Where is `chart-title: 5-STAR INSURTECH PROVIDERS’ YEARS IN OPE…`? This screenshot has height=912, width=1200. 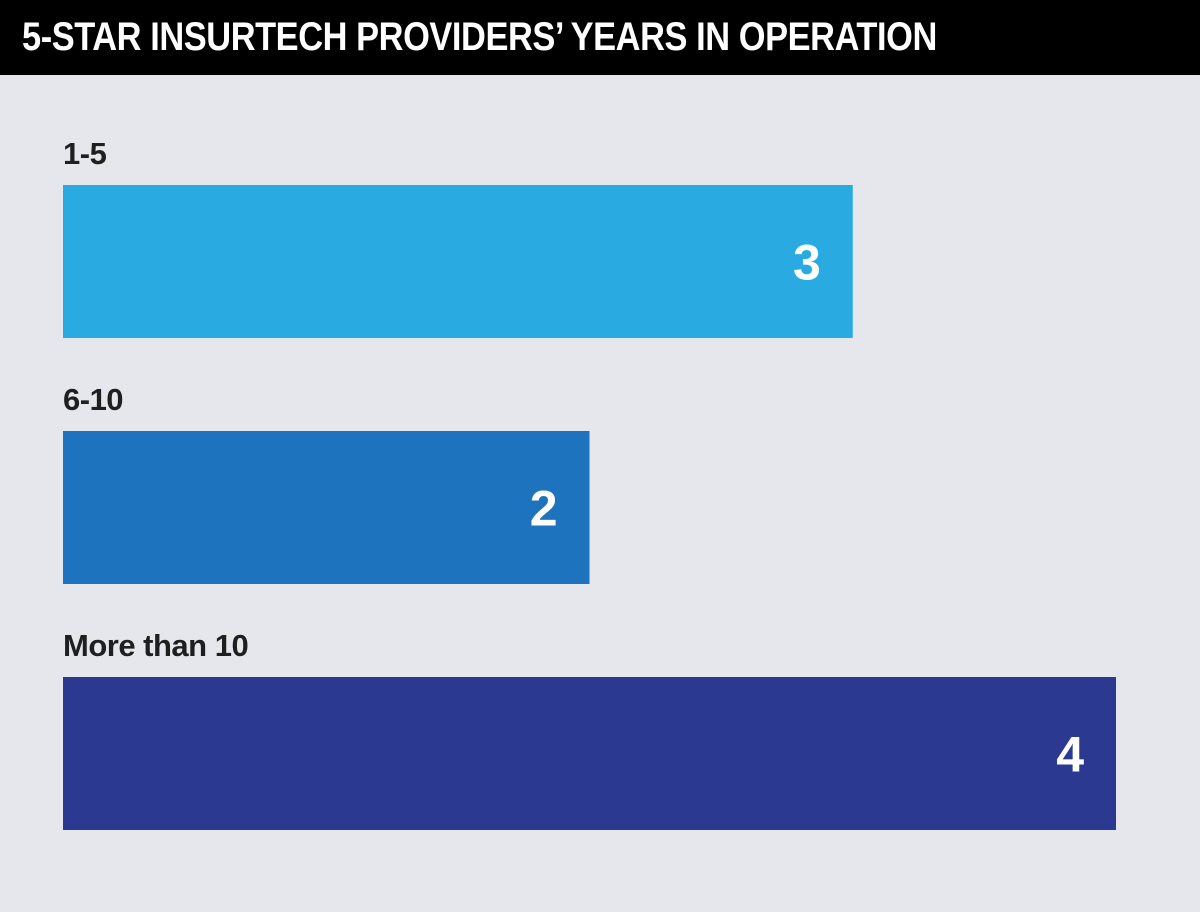 chart-title: 5-STAR INSURTECH PROVIDERS’ YEARS IN OPE… is located at coordinates (479, 37).